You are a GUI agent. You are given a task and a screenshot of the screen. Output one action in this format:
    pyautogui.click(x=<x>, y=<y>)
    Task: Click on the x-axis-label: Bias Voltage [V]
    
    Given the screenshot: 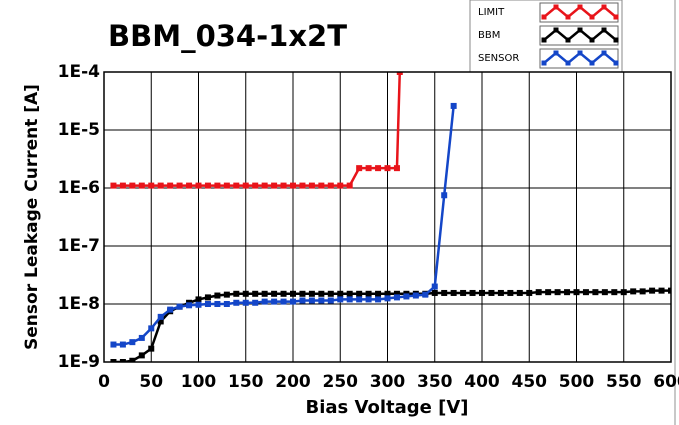 What is the action you would take?
    pyautogui.click(x=387, y=407)
    